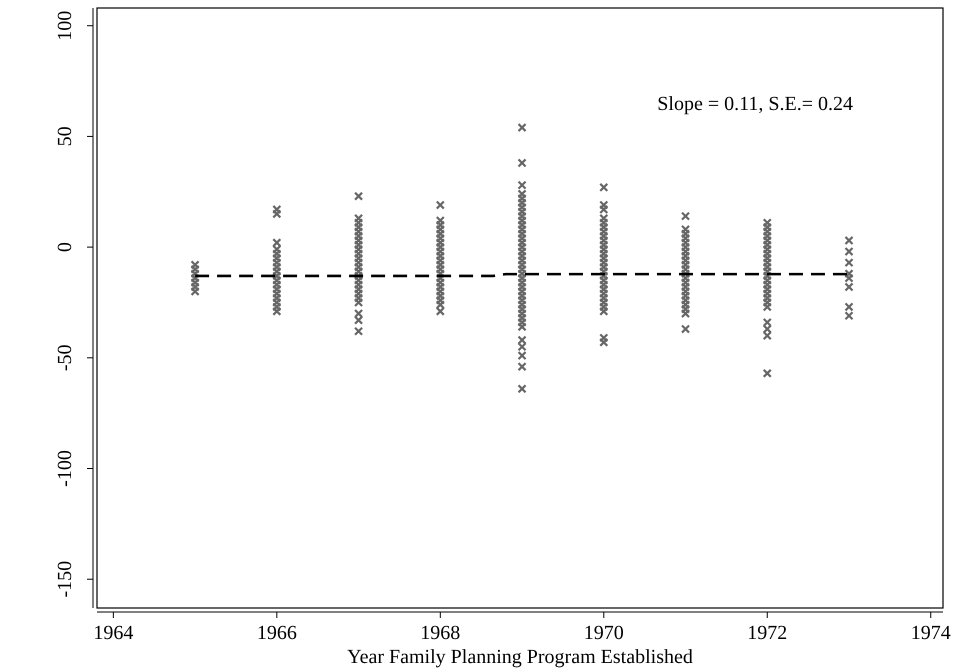 The width and height of the screenshot is (954, 669). What do you see at coordinates (65, 579) in the screenshot?
I see `y-tick-label: -150` at bounding box center [65, 579].